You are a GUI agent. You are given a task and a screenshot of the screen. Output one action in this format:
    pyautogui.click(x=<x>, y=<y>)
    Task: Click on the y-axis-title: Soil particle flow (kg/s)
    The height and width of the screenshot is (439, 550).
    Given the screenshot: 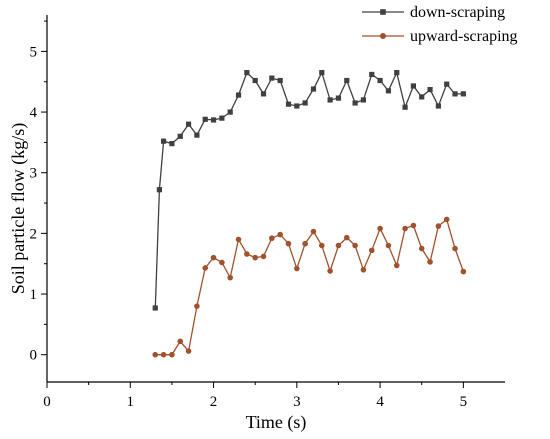 What is the action you would take?
    pyautogui.click(x=18, y=208)
    